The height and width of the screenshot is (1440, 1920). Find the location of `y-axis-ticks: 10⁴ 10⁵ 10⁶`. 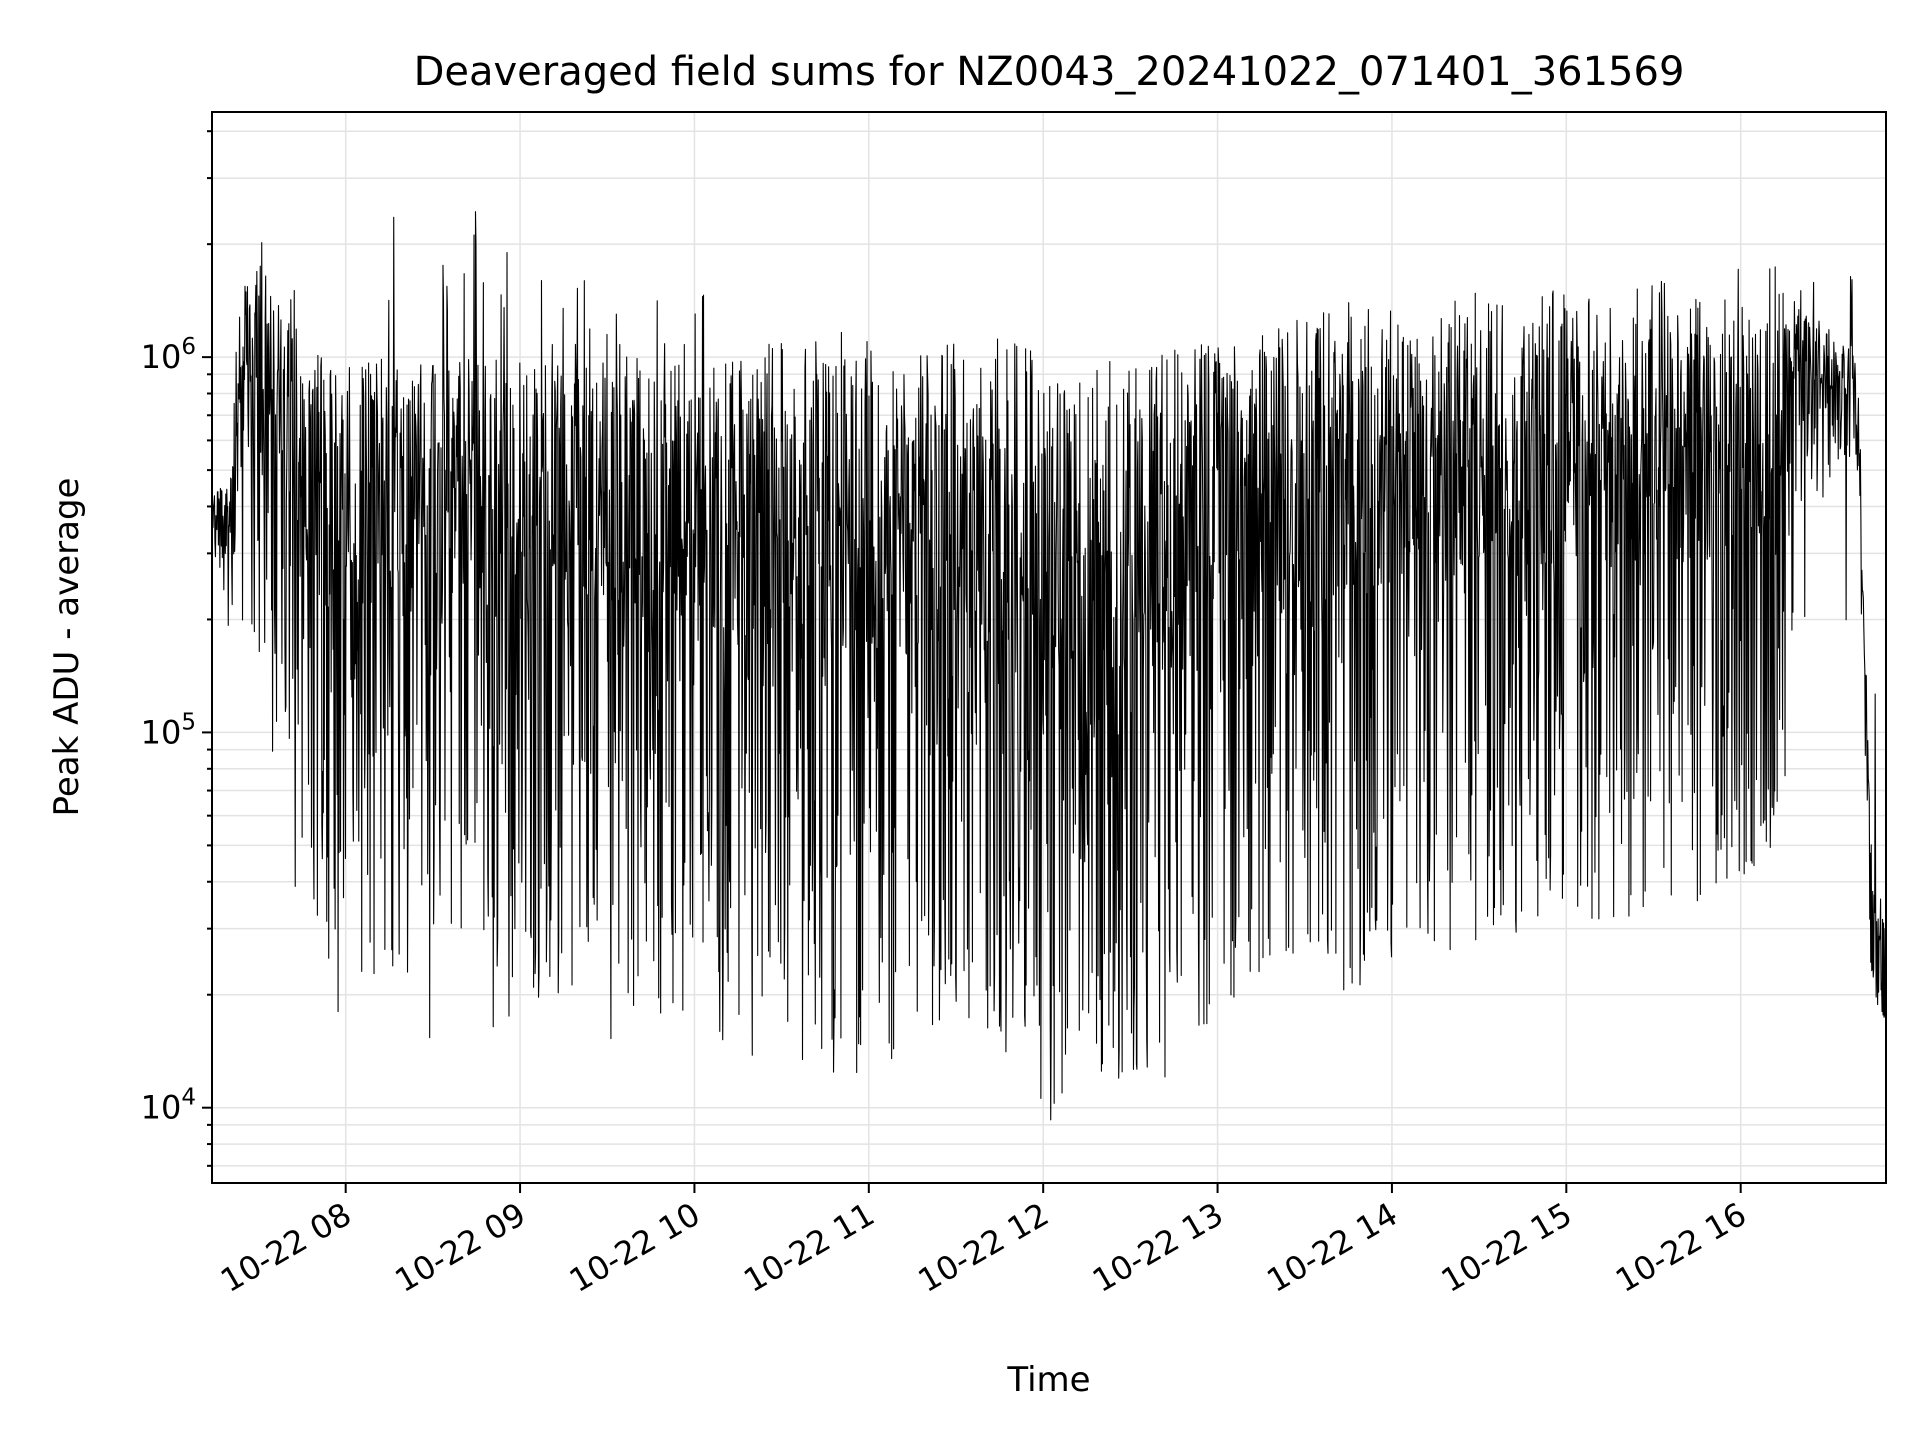

y-axis-ticks: 10⁴ 10⁵ 10⁶ is located at coordinates (176, 648).